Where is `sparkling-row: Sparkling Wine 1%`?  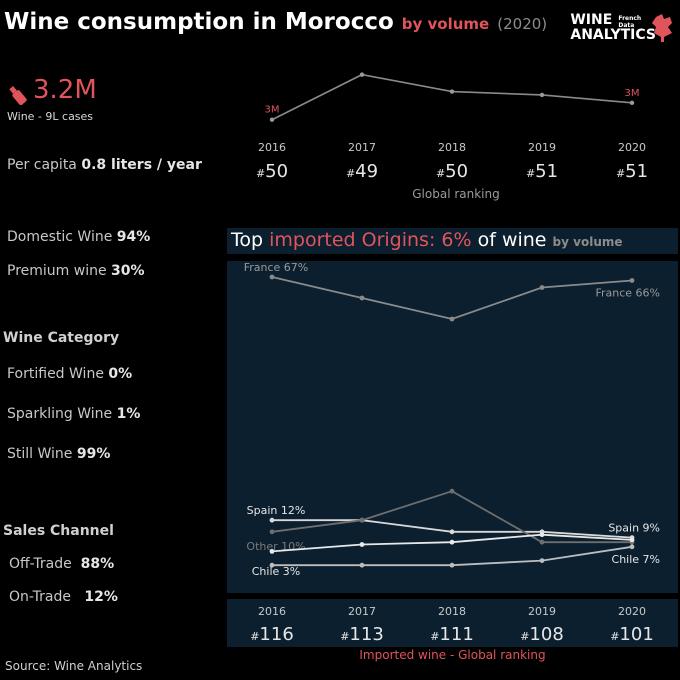
sparkling-row: Sparkling Wine 1% is located at coordinates (73, 414).